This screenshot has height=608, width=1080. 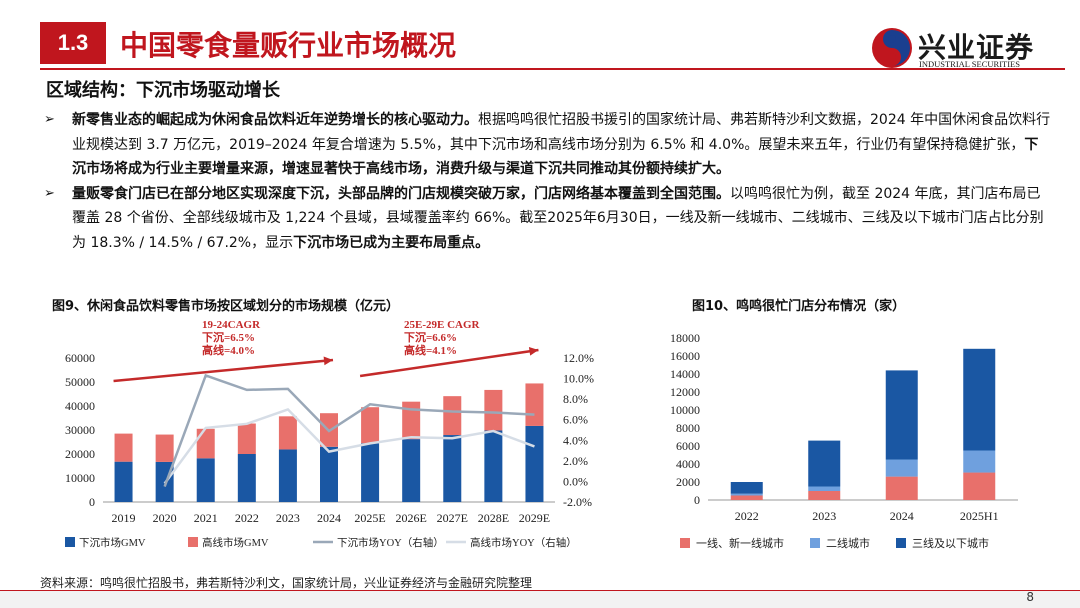 What do you see at coordinates (411, 518) in the screenshot?
I see `fig9-x-tick-label: 2026E` at bounding box center [411, 518].